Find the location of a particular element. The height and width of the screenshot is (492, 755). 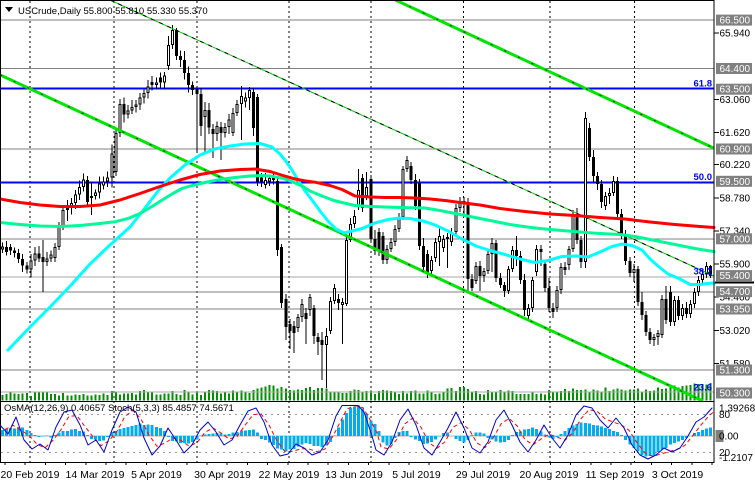

svg-text: 60.900 is located at coordinates (735, 150).